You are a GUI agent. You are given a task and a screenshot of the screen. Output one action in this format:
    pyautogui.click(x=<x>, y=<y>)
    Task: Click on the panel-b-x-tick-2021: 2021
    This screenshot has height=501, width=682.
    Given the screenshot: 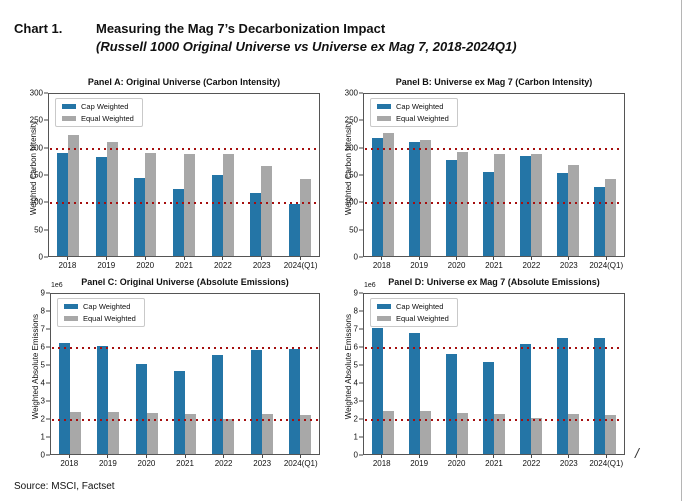 What is the action you would take?
    pyautogui.click(x=493, y=263)
    